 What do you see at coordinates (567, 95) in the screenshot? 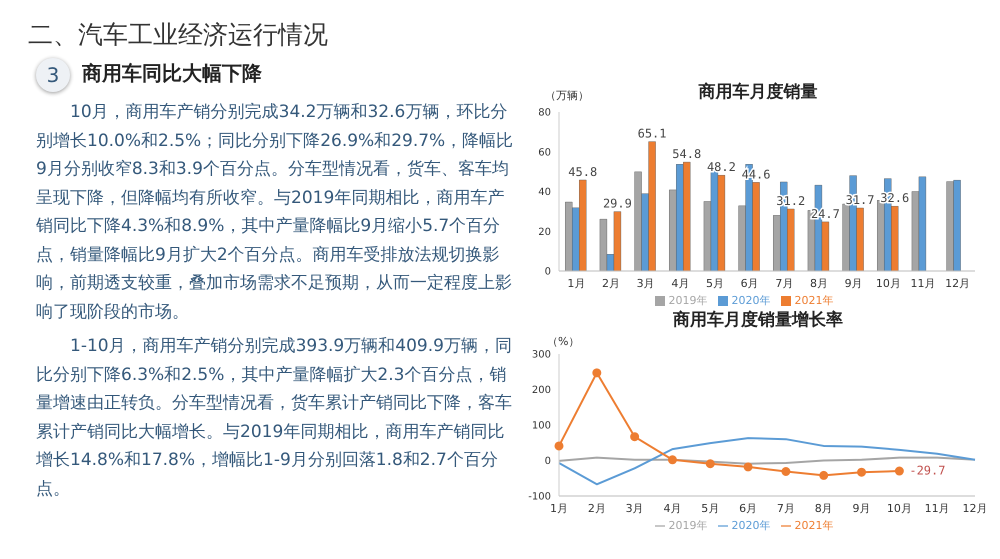
I see `y-axis-title: （万辆）` at bounding box center [567, 95].